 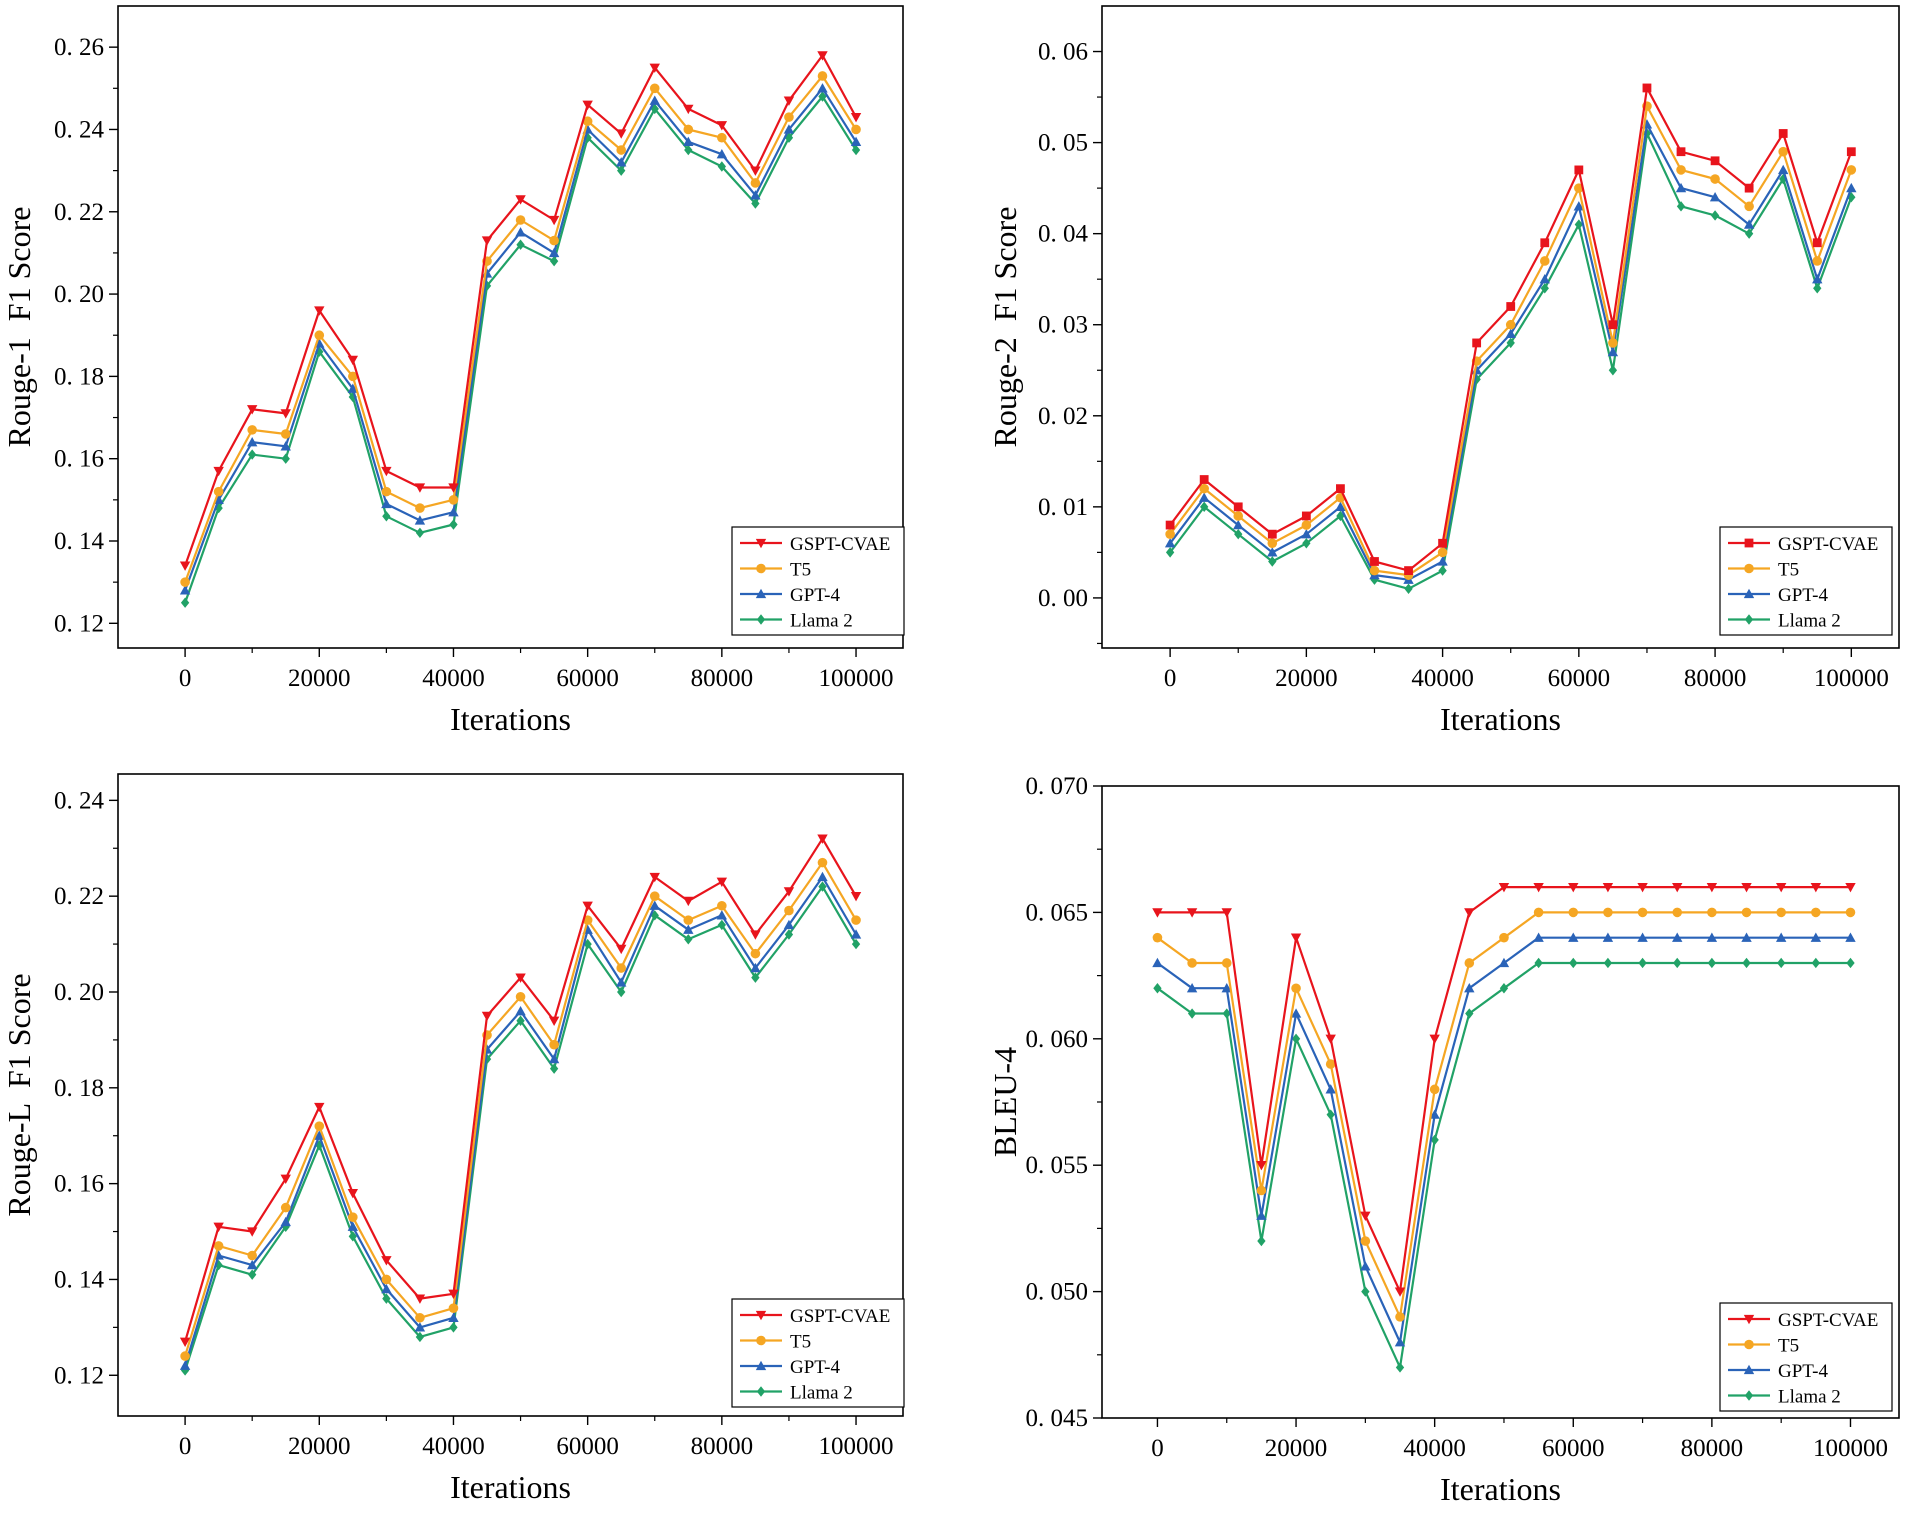 I want to click on x-tick-label: 100000, so click(x=1851, y=678).